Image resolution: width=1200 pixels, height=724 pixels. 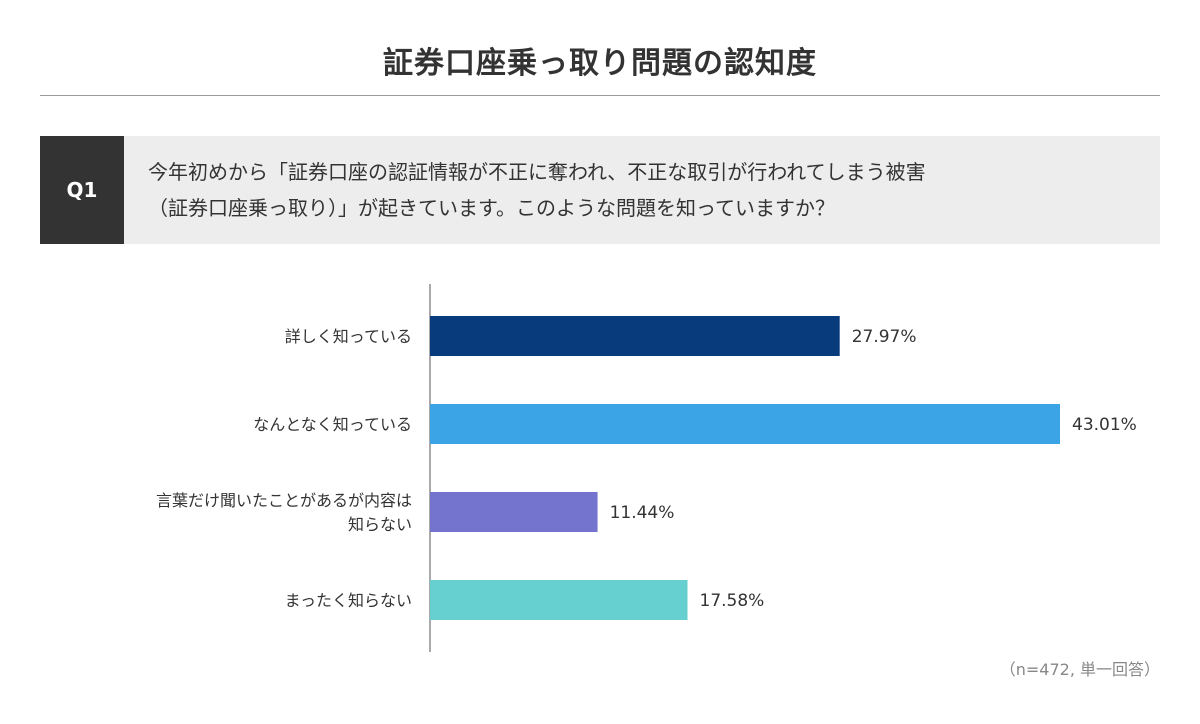 I want to click on category-label-3-line-1: 言葉だけ聞いたことがあるが内容は, so click(x=284, y=500).